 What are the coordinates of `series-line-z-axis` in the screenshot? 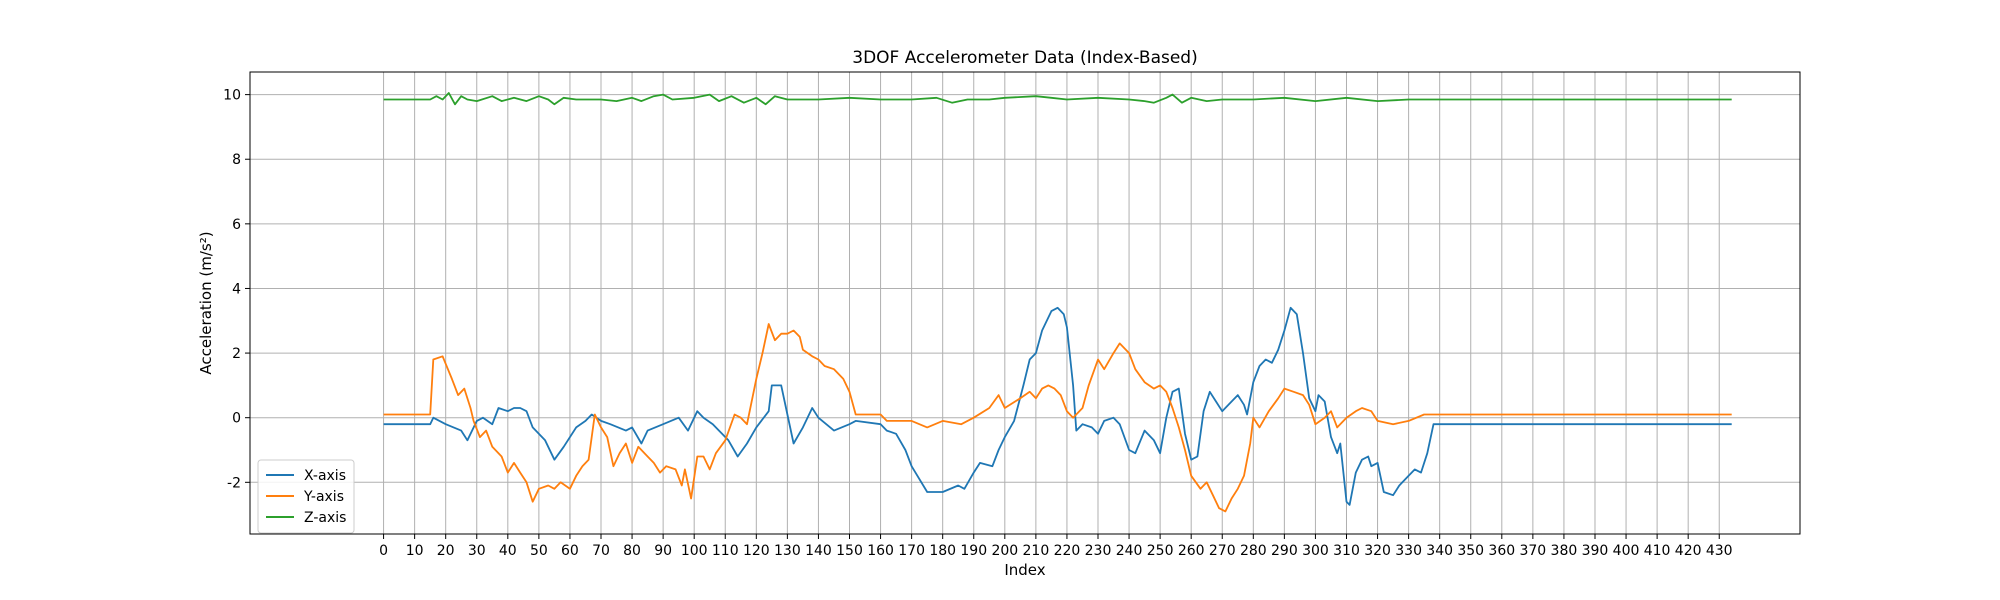 It's located at (1057, 99).